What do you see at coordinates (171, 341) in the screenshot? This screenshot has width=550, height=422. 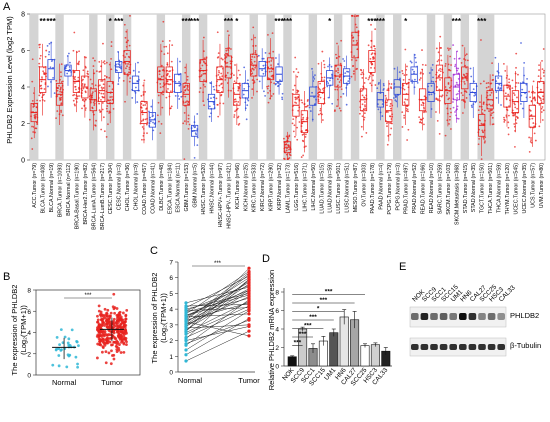 I see `y-tick-label: 2` at bounding box center [171, 341].